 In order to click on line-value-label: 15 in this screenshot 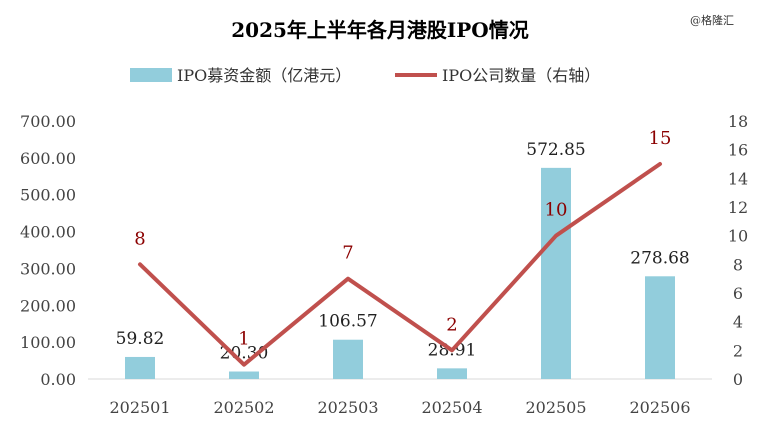, I will do `click(660, 138)`.